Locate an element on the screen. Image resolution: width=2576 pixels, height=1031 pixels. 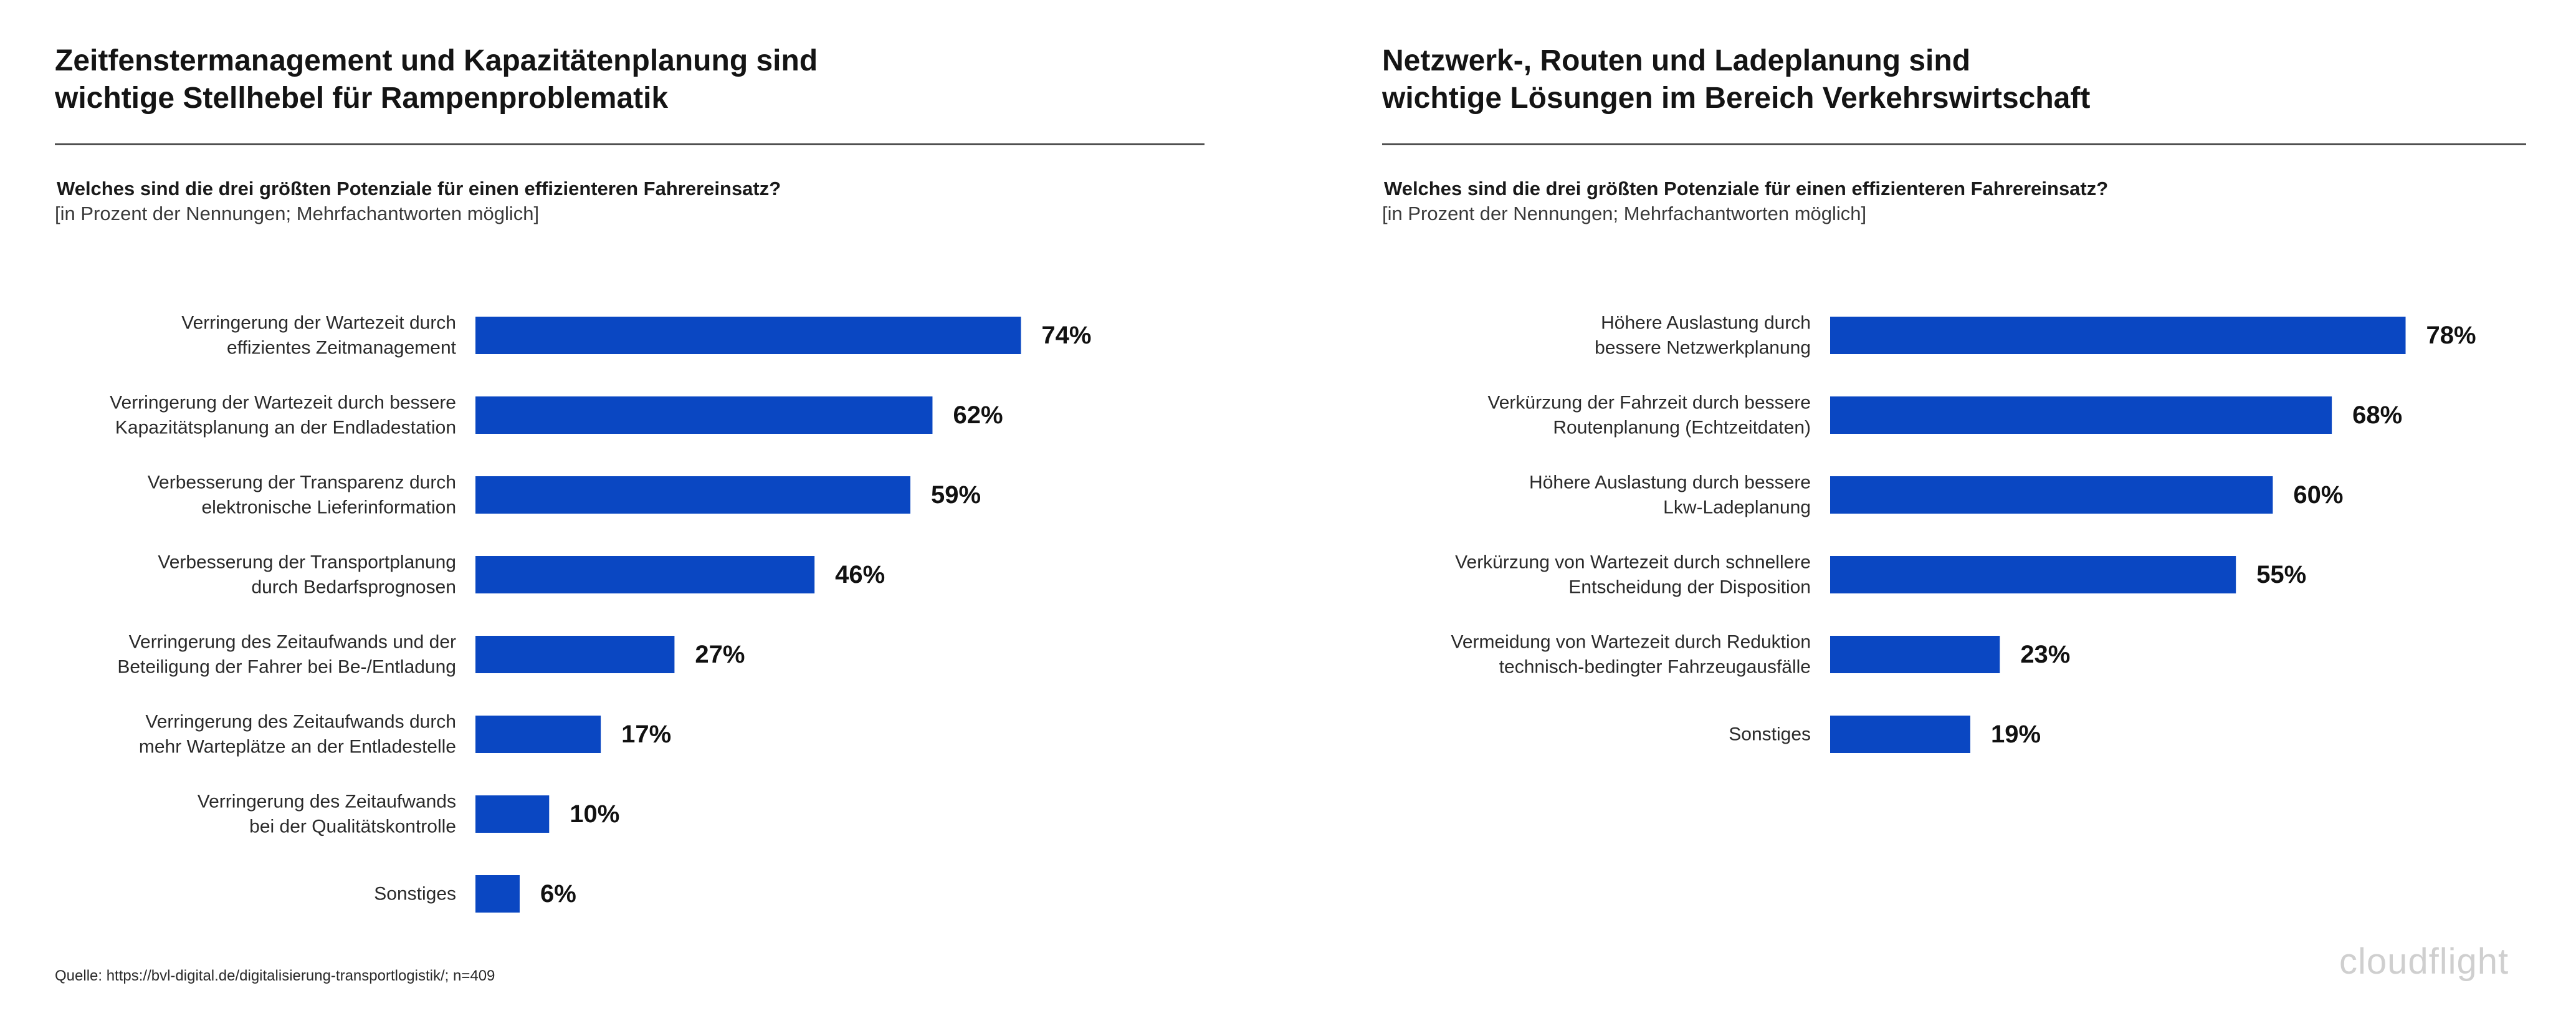
value-label: 68% is located at coordinates (2377, 415).